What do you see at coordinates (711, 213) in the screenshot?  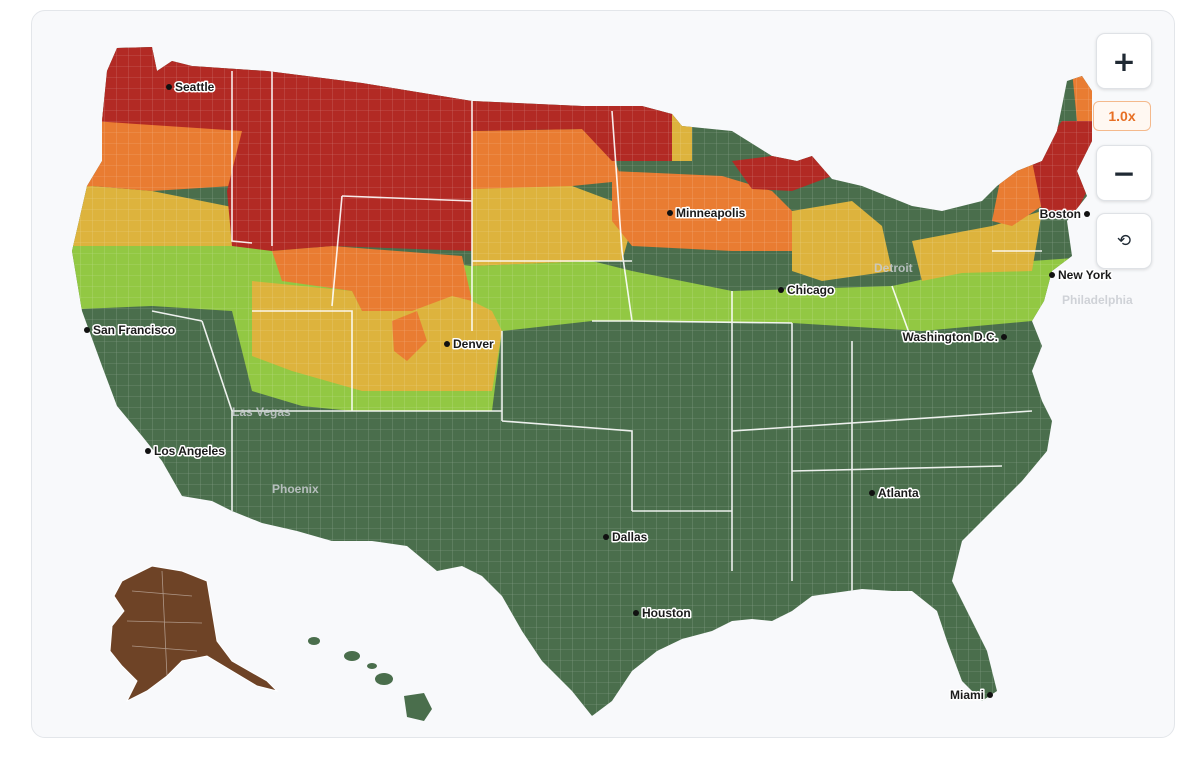 I see `svg-text: Minneapolis` at bounding box center [711, 213].